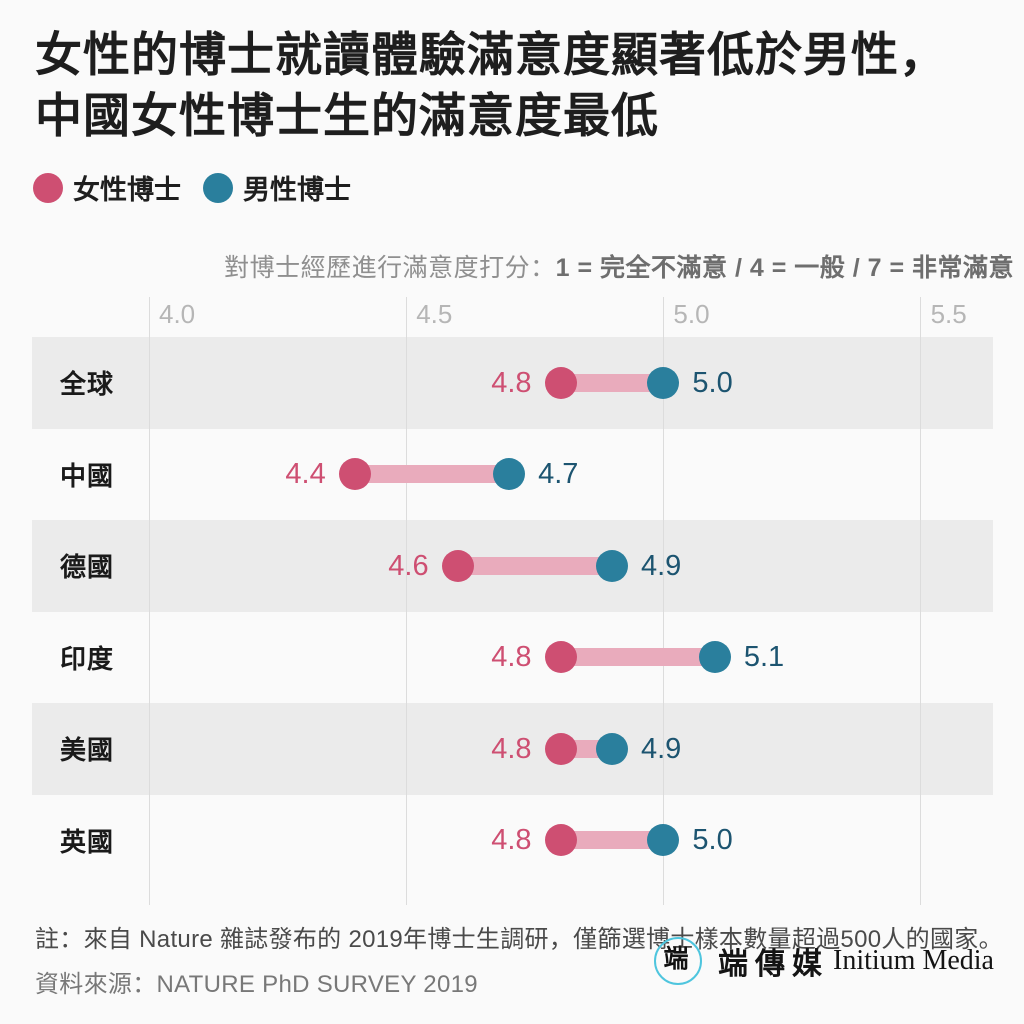 The height and width of the screenshot is (1024, 1024). What do you see at coordinates (434, 314) in the screenshot?
I see `x-tick-label: 4.5` at bounding box center [434, 314].